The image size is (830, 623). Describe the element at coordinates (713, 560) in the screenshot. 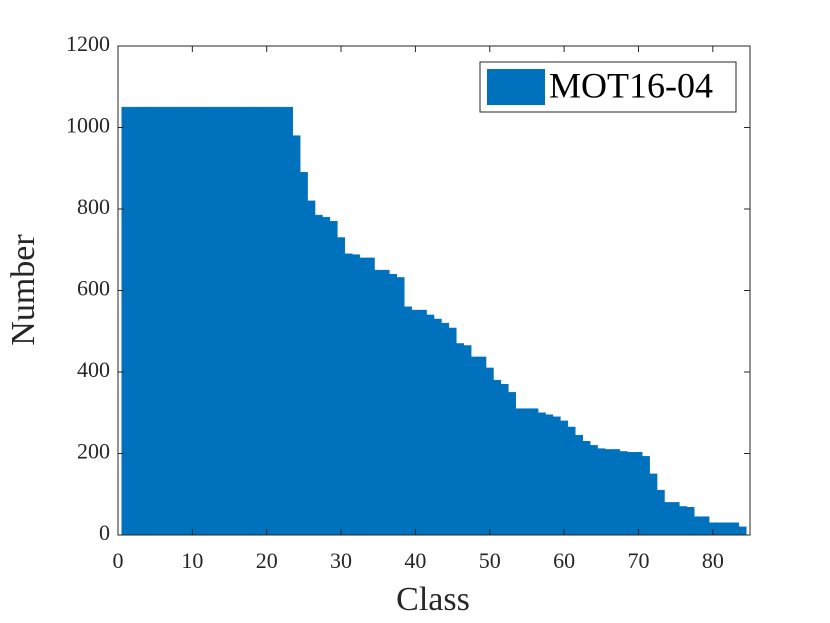

I see `x-tick-label: 80` at that location.